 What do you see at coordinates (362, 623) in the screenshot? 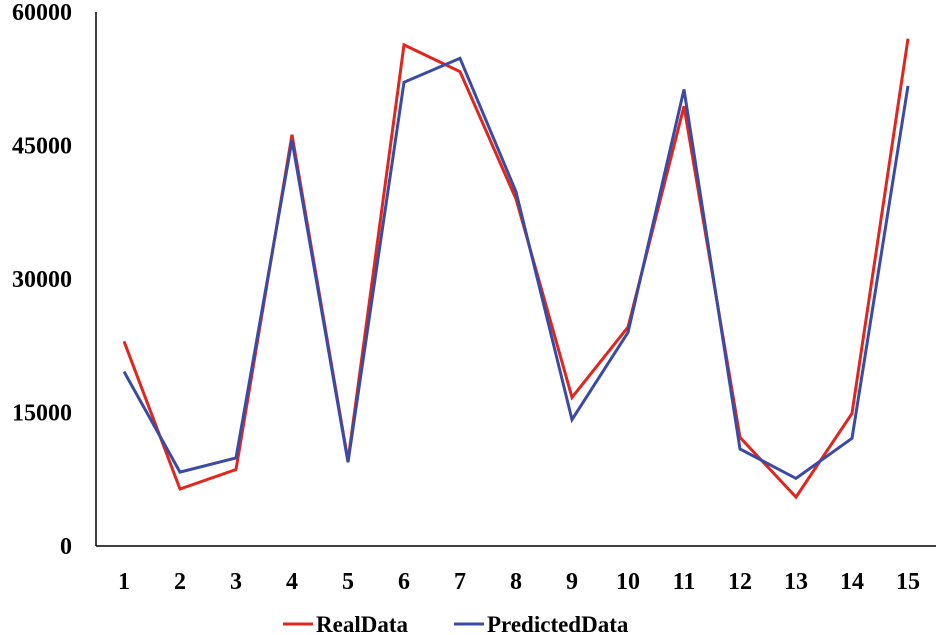
I see `legend-label-realdata: RealData` at bounding box center [362, 623].